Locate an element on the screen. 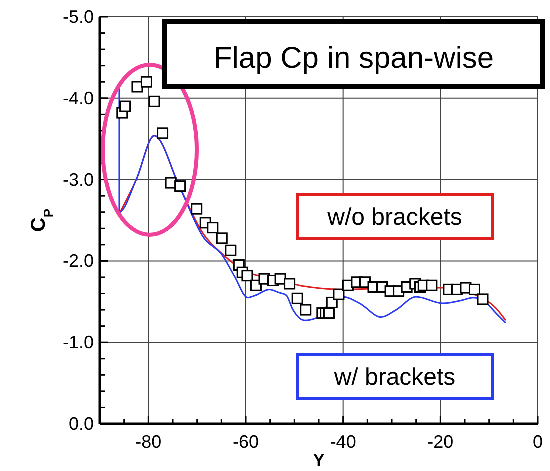 The height and width of the screenshot is (471, 550). y-tick-label: -3.0 is located at coordinates (78, 180).